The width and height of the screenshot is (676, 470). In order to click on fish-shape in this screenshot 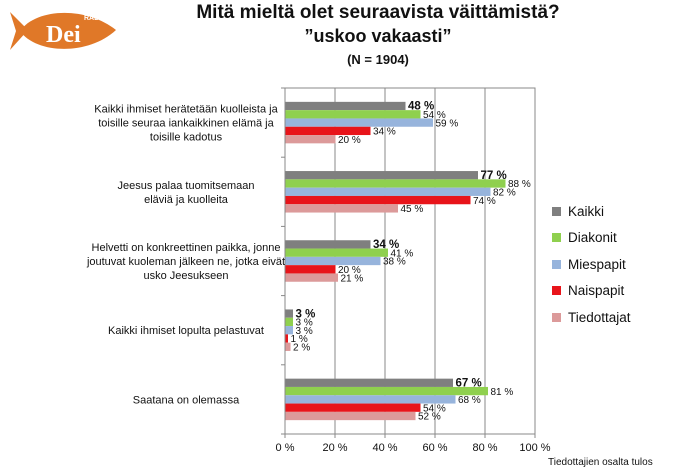, I will do `click(19, 31)`.